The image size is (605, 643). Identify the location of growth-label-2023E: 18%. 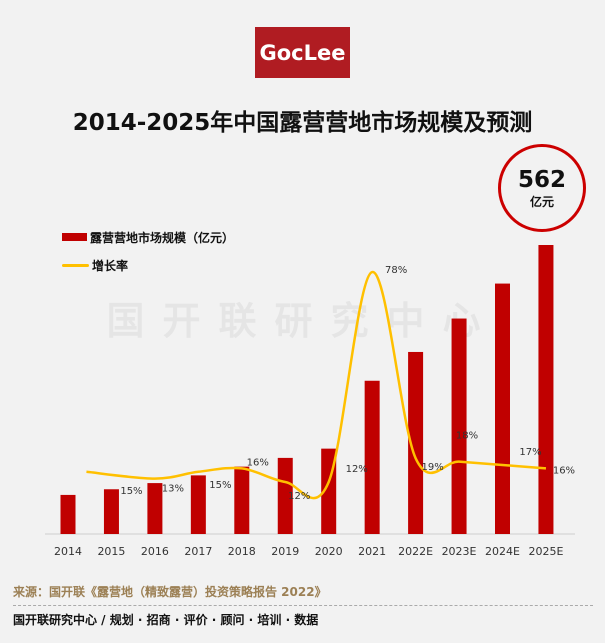
(467, 436).